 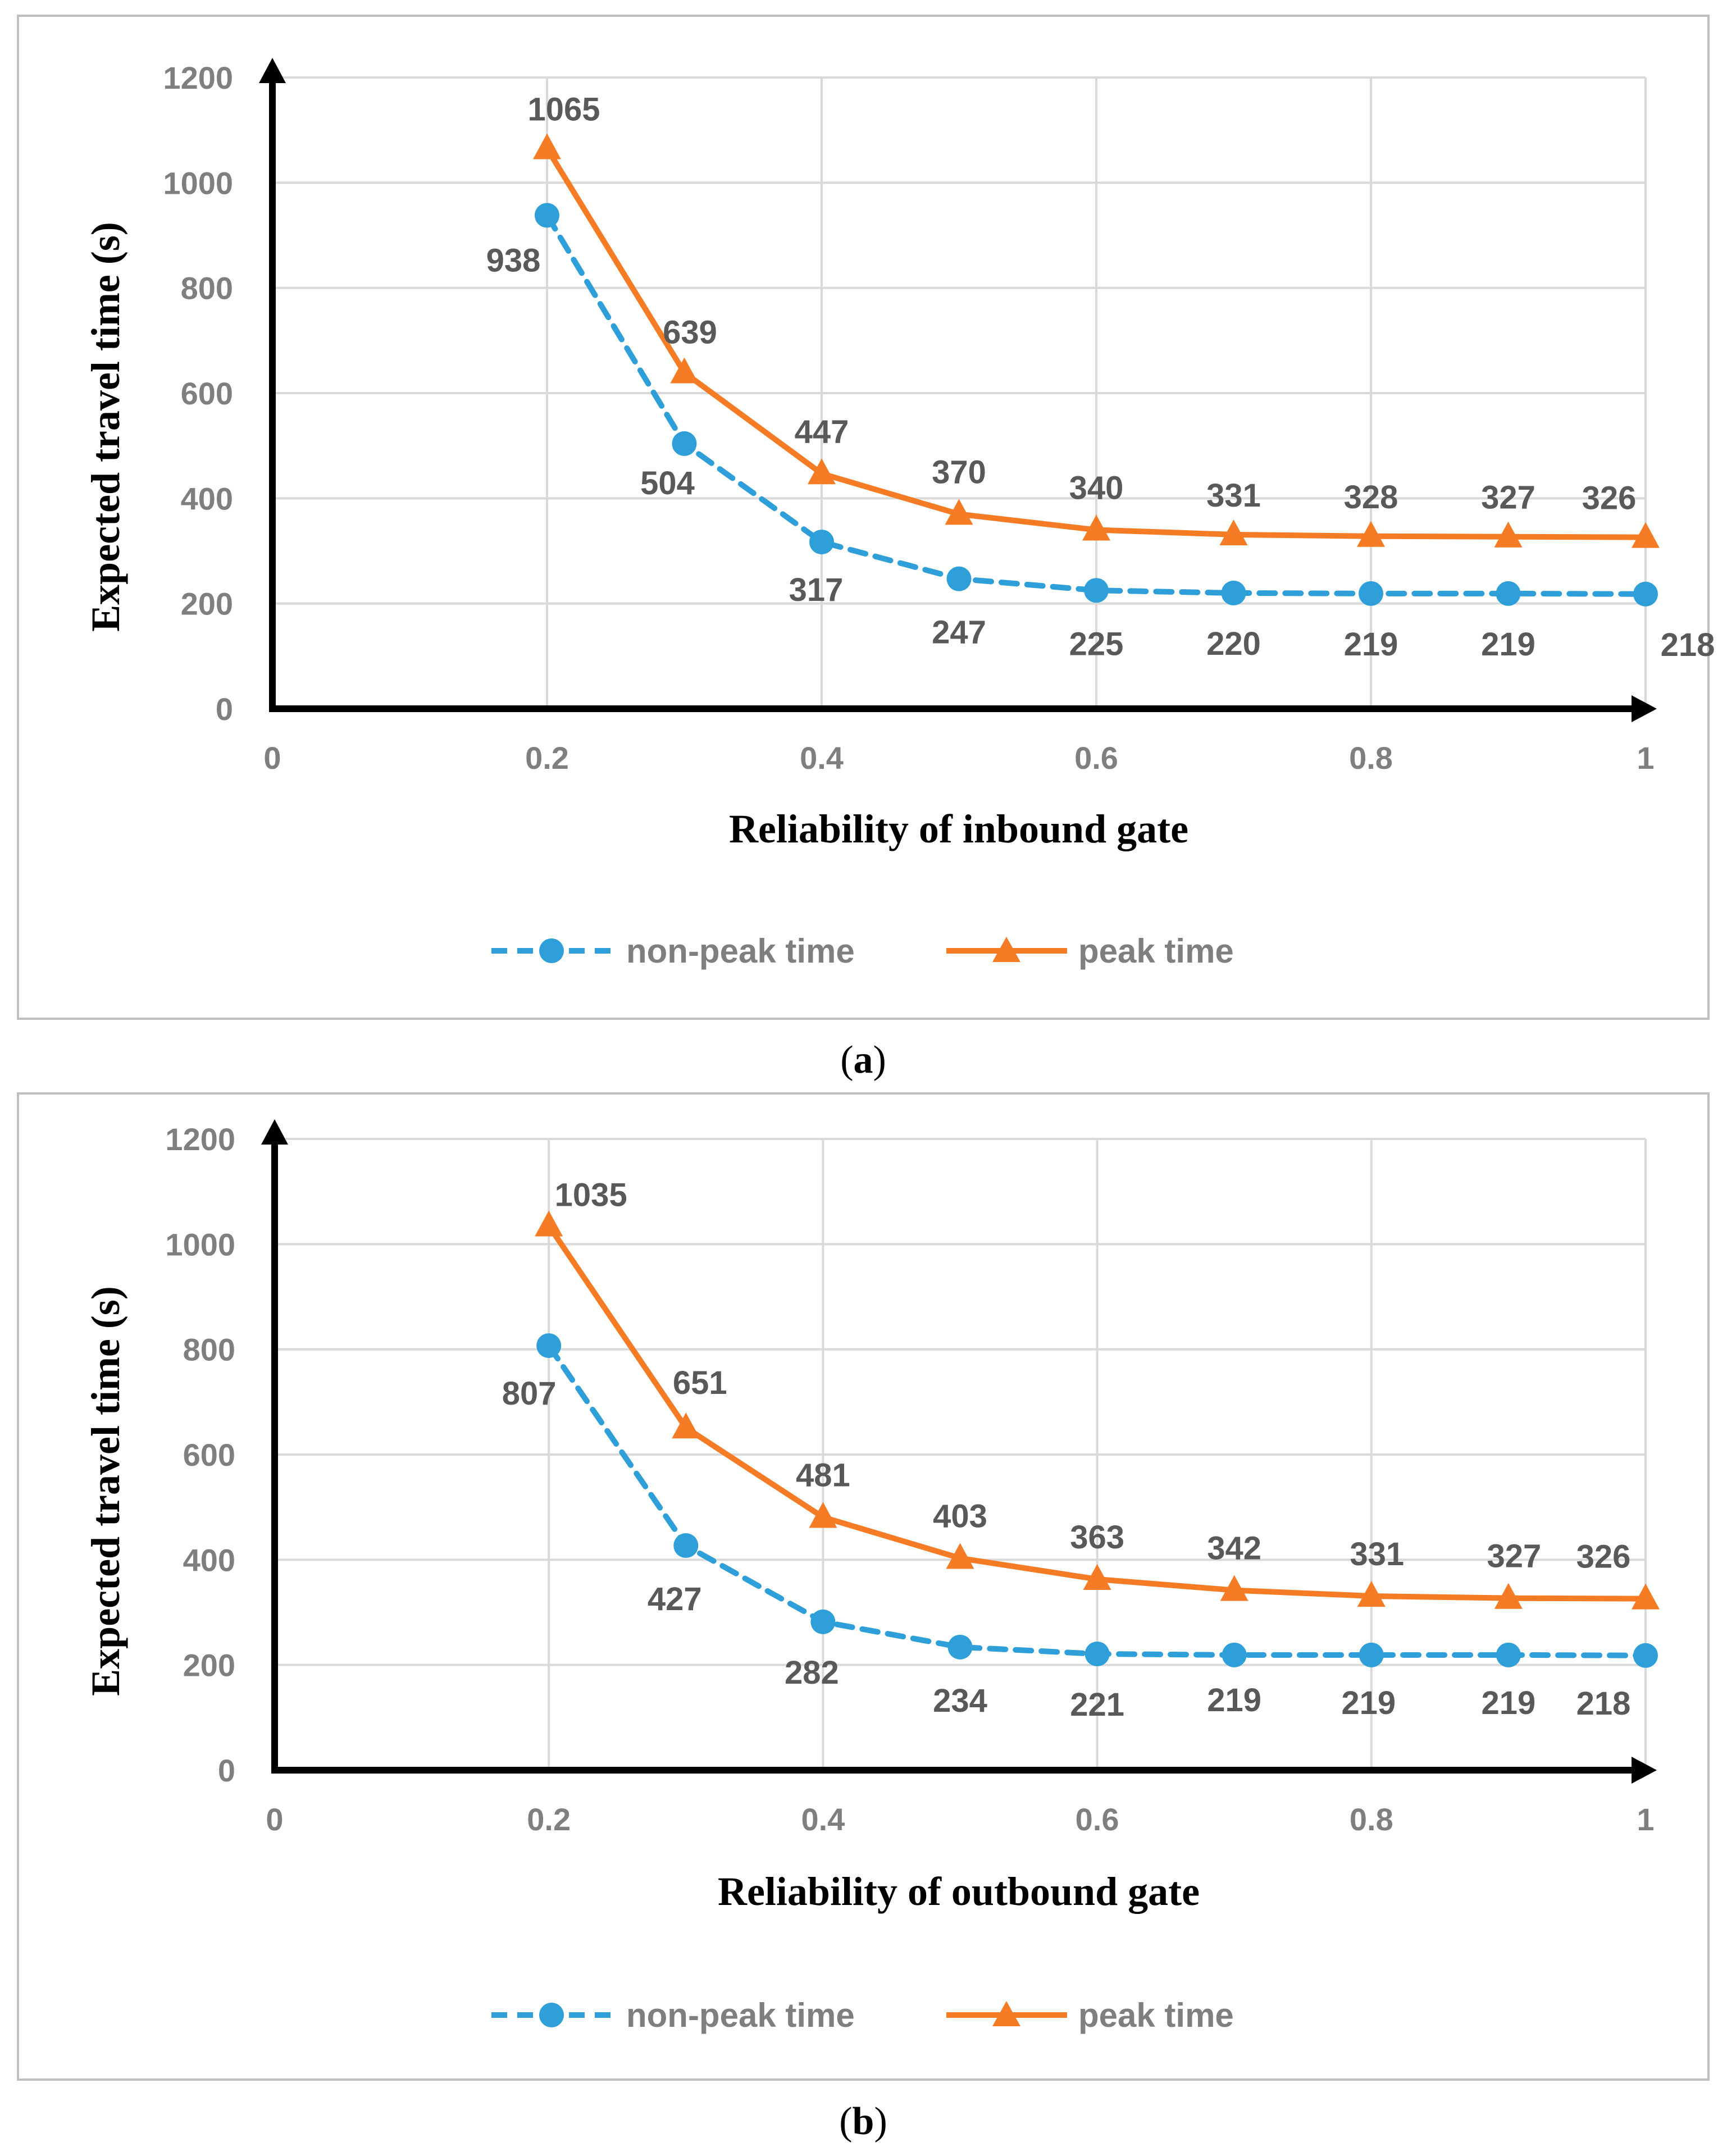 What do you see at coordinates (1371, 497) in the screenshot?
I see `peak-data-label: 328` at bounding box center [1371, 497].